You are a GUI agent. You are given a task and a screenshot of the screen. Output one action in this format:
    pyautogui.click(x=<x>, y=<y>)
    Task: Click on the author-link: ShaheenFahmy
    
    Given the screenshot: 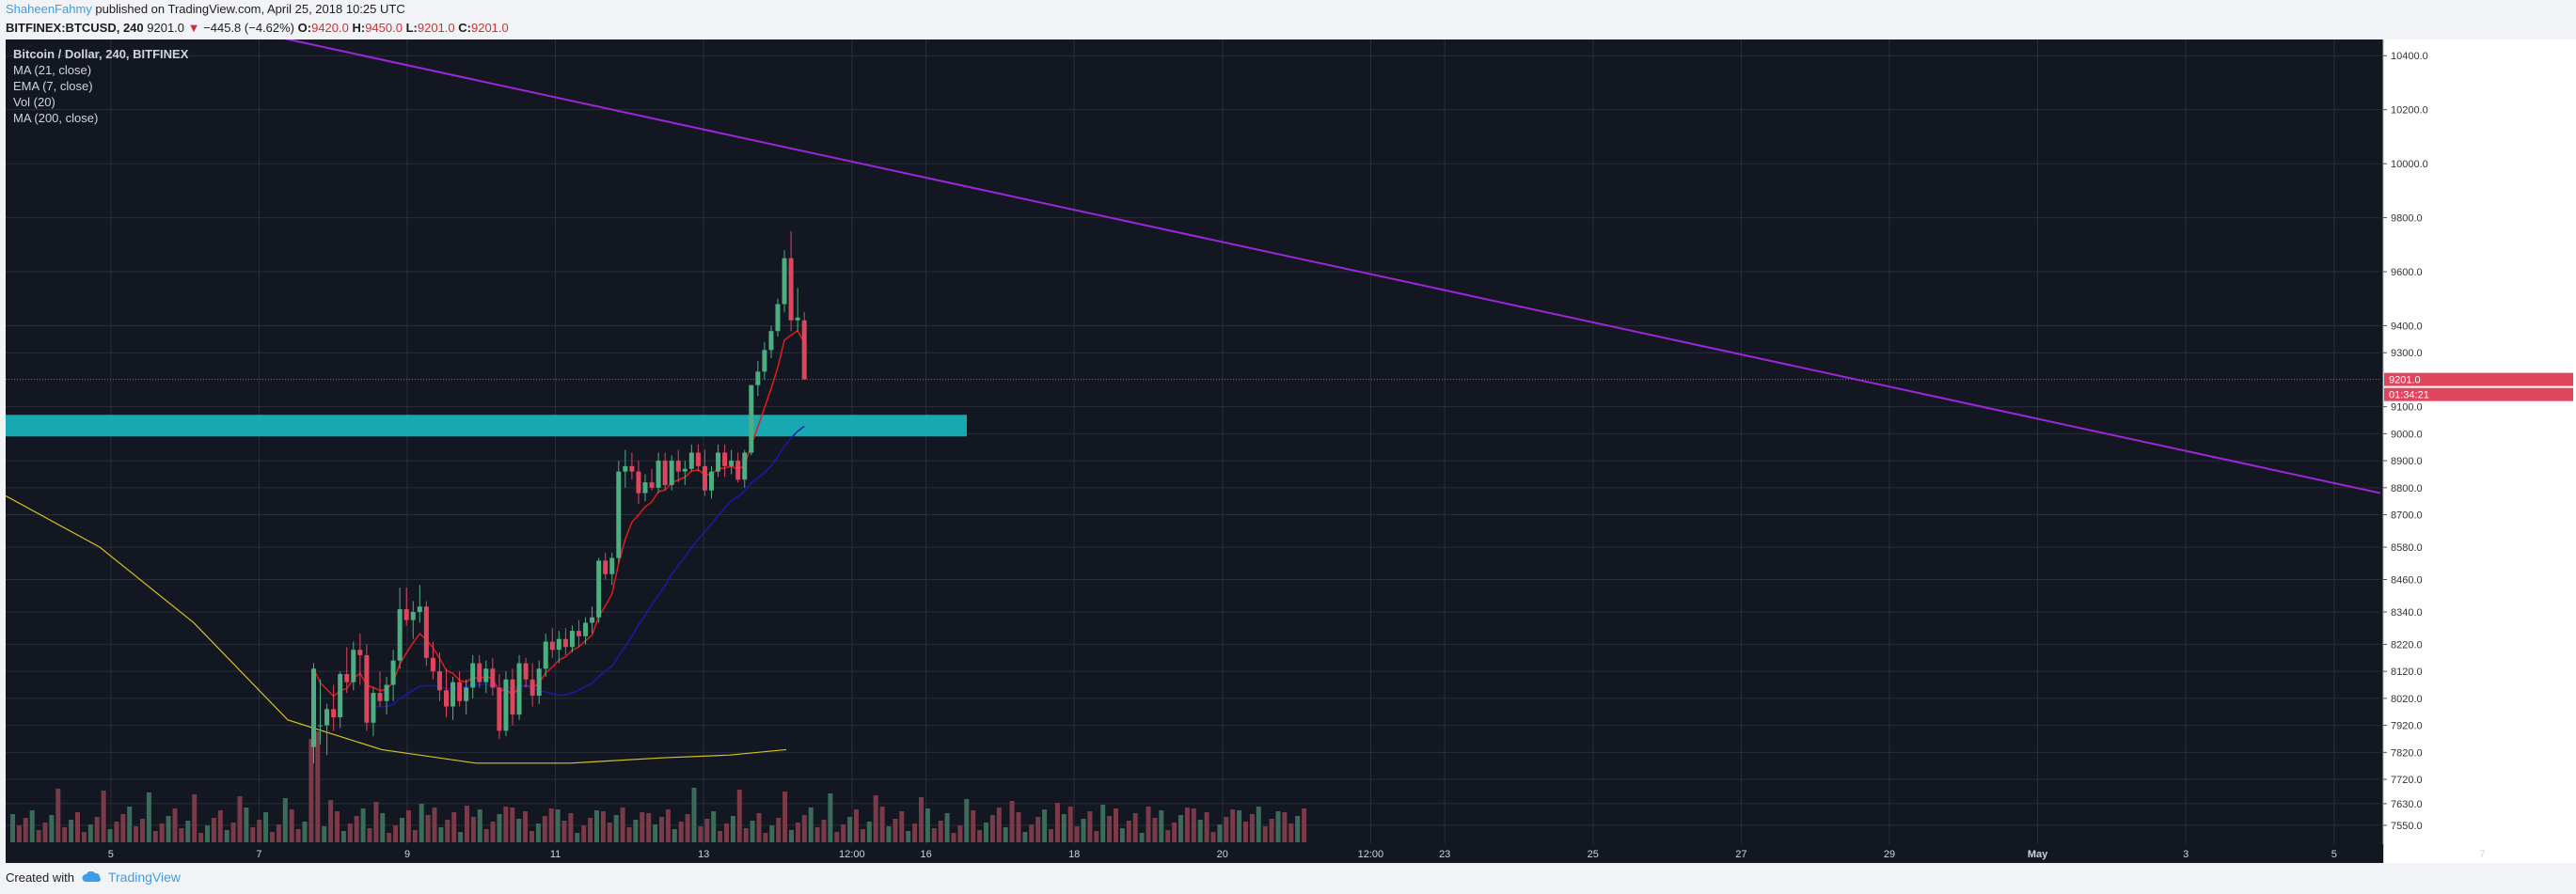 What is the action you would take?
    pyautogui.click(x=49, y=9)
    